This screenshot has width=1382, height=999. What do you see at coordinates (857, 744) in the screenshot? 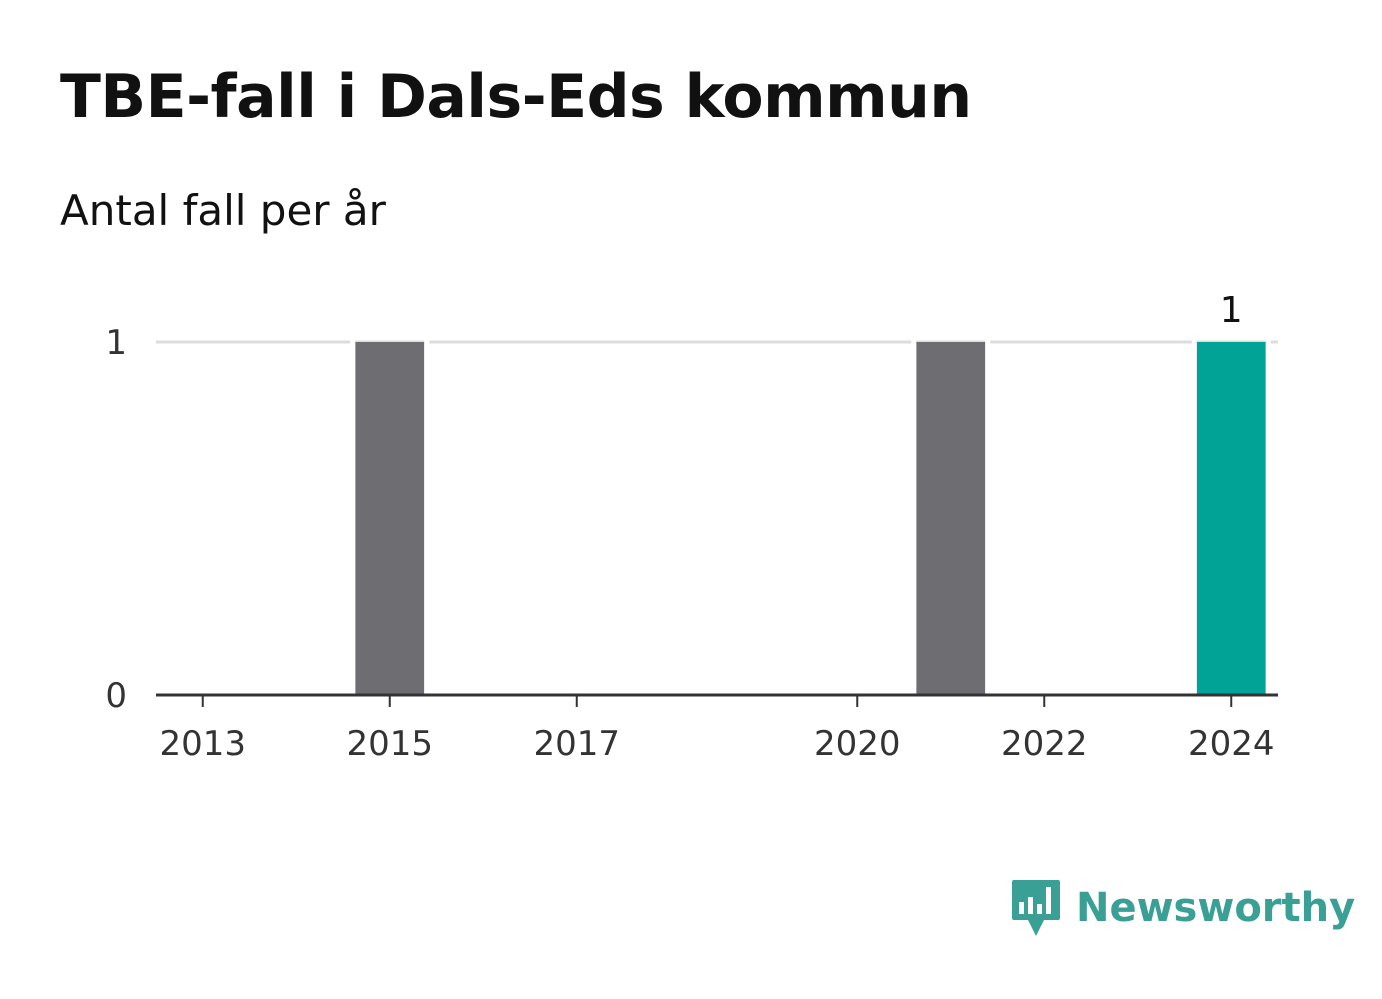
I see `x-tick-label: 2020` at bounding box center [857, 744].